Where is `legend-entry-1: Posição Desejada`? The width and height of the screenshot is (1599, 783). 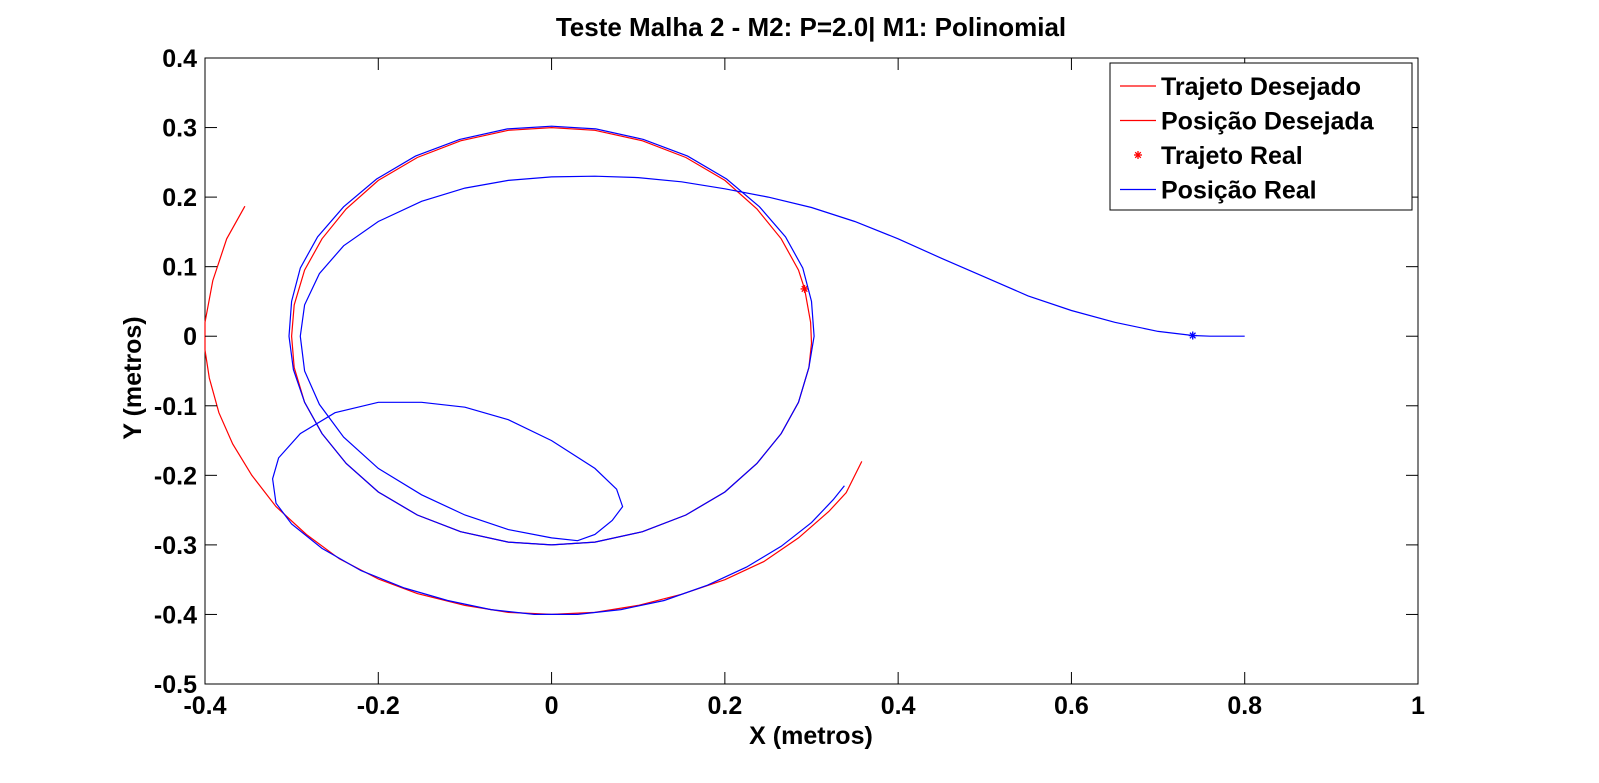 legend-entry-1: Posição Desejada is located at coordinates (1268, 122).